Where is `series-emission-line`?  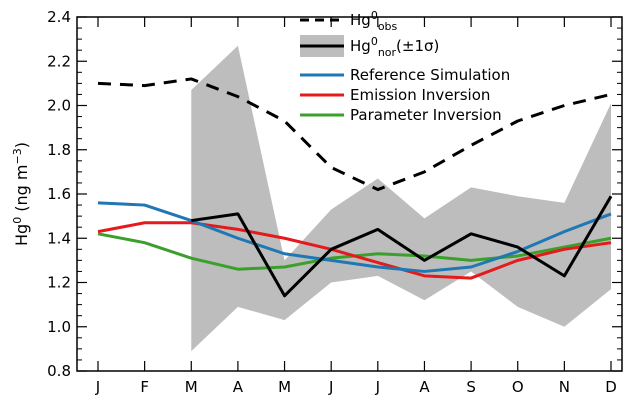 series-emission-line is located at coordinates (354, 250).